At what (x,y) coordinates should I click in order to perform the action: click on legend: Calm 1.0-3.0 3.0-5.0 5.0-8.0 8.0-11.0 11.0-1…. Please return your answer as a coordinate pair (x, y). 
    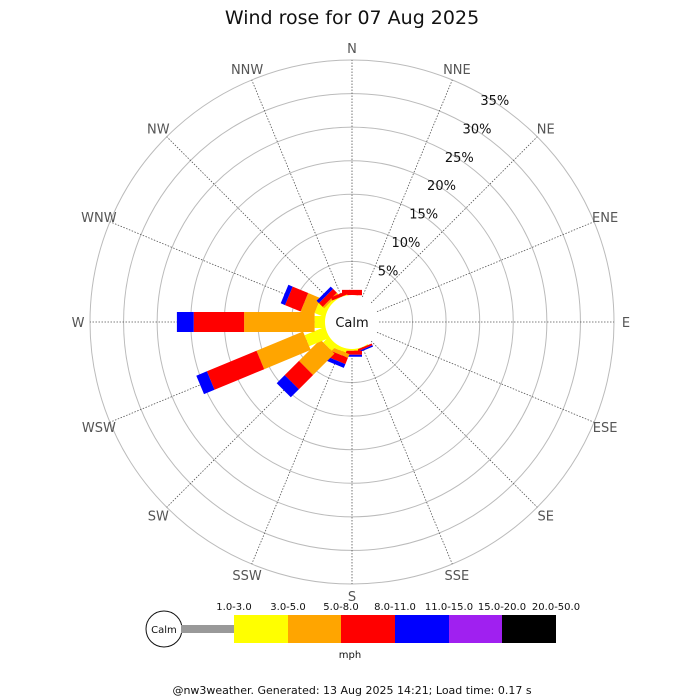
    Looking at the image, I should click on (362, 631).